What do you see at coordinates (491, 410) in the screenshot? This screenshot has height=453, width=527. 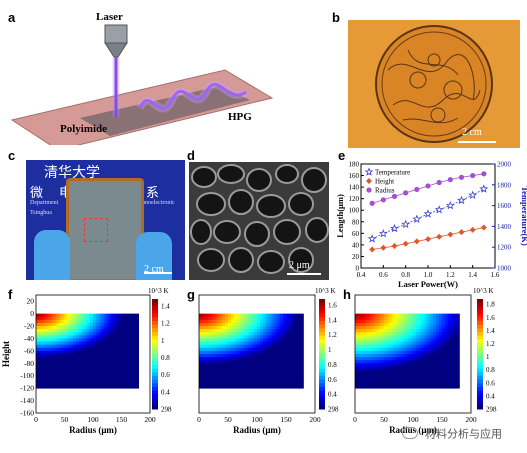 I see `colorbar-tick-label: 298` at bounding box center [491, 410].